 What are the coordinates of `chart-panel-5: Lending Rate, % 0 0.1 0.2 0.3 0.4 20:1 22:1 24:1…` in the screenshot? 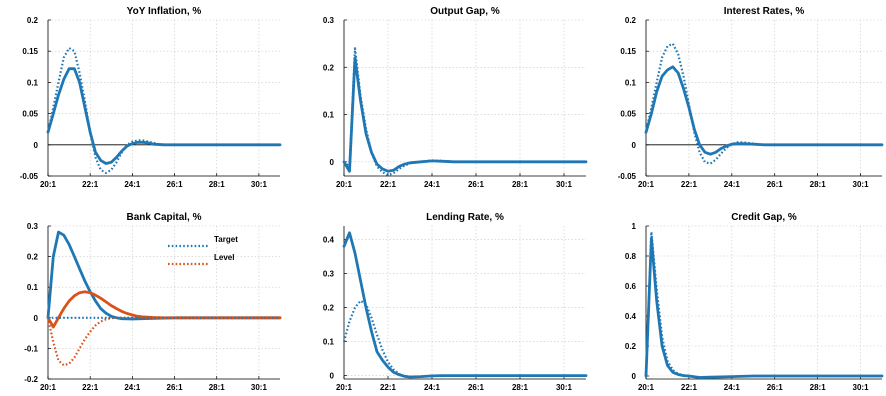 It's located at (455, 302).